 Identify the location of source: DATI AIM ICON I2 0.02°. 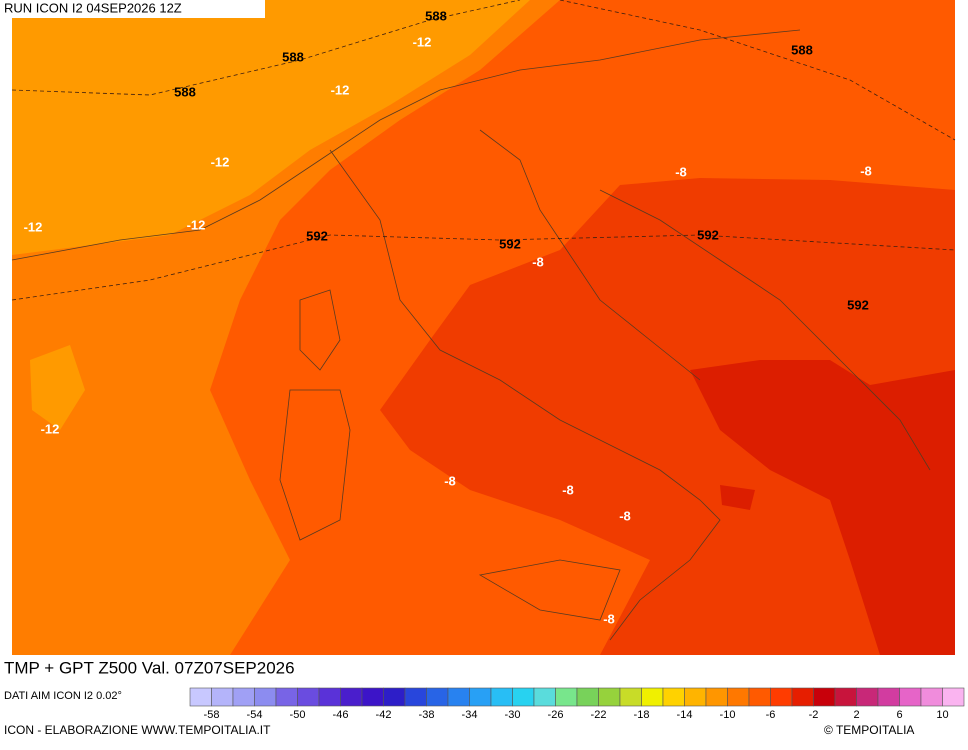
(63, 696).